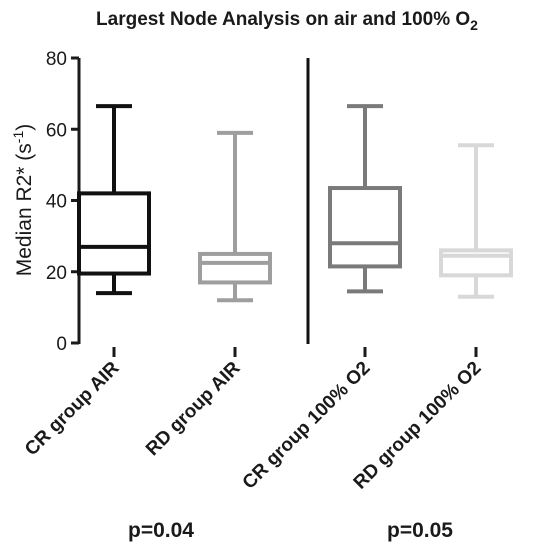 This screenshot has height=553, width=550. What do you see at coordinates (193, 408) in the screenshot?
I see `x-tick-label: RD group AIR` at bounding box center [193, 408].